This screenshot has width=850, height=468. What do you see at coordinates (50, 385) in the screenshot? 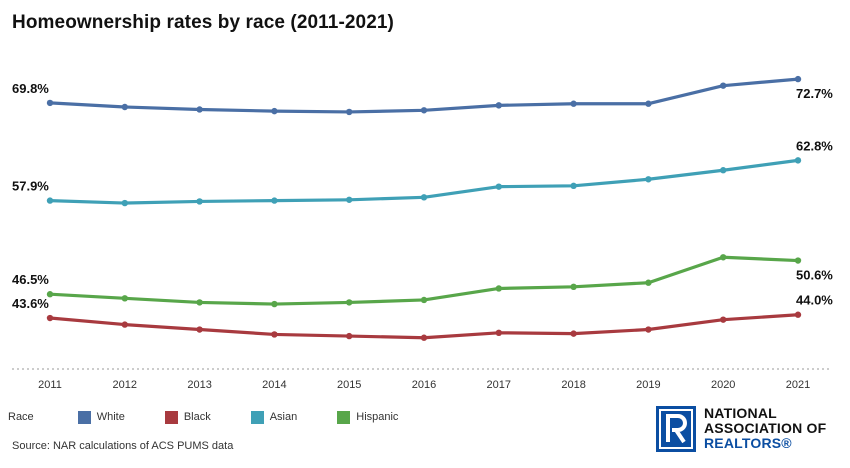
I see `x-tick-label: 2011` at bounding box center [50, 385].